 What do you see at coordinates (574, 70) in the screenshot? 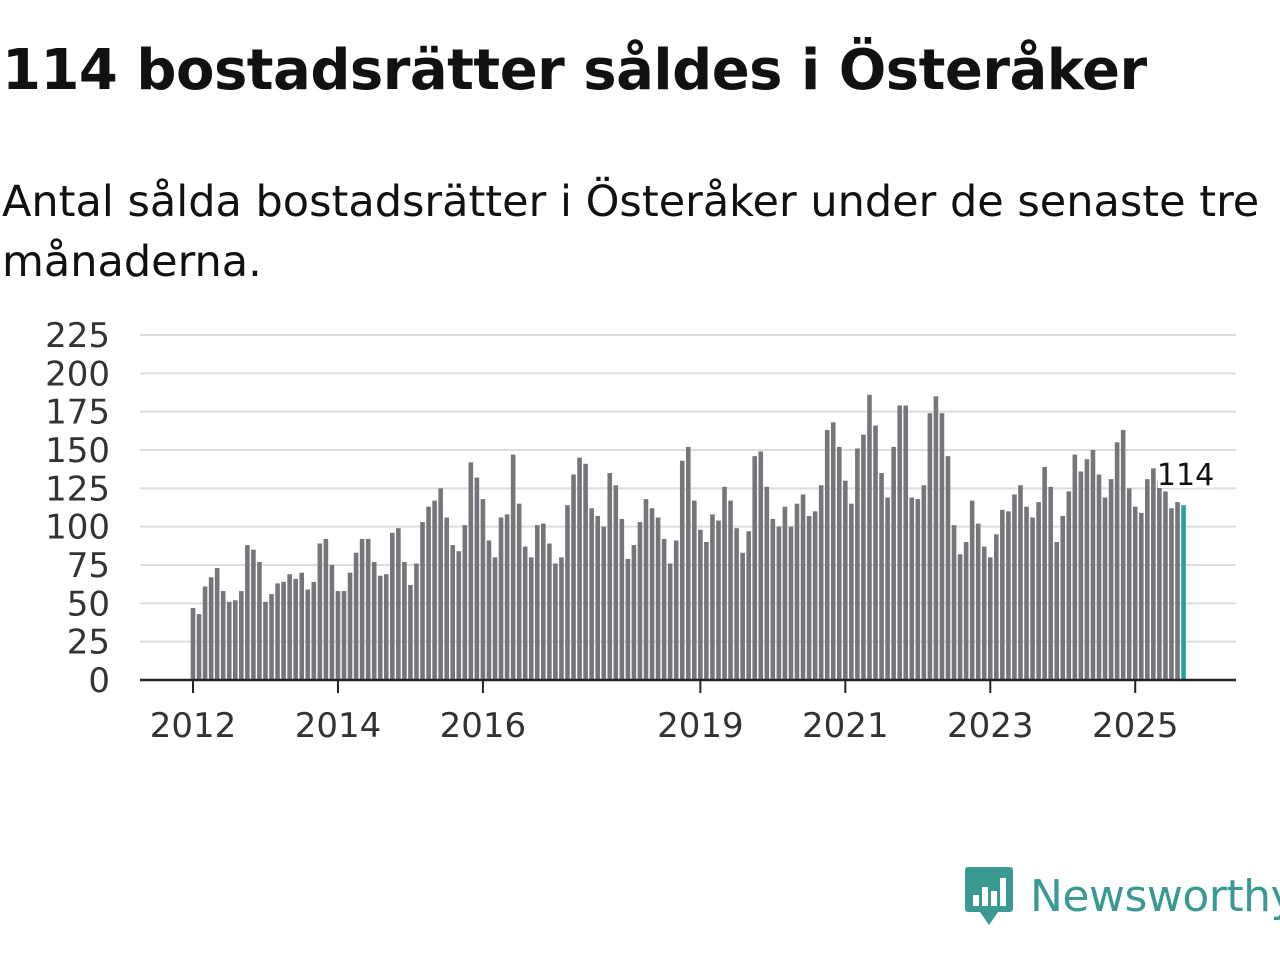
I see `chart-title: 114 bostadsrätter såldes i Österåker` at bounding box center [574, 70].